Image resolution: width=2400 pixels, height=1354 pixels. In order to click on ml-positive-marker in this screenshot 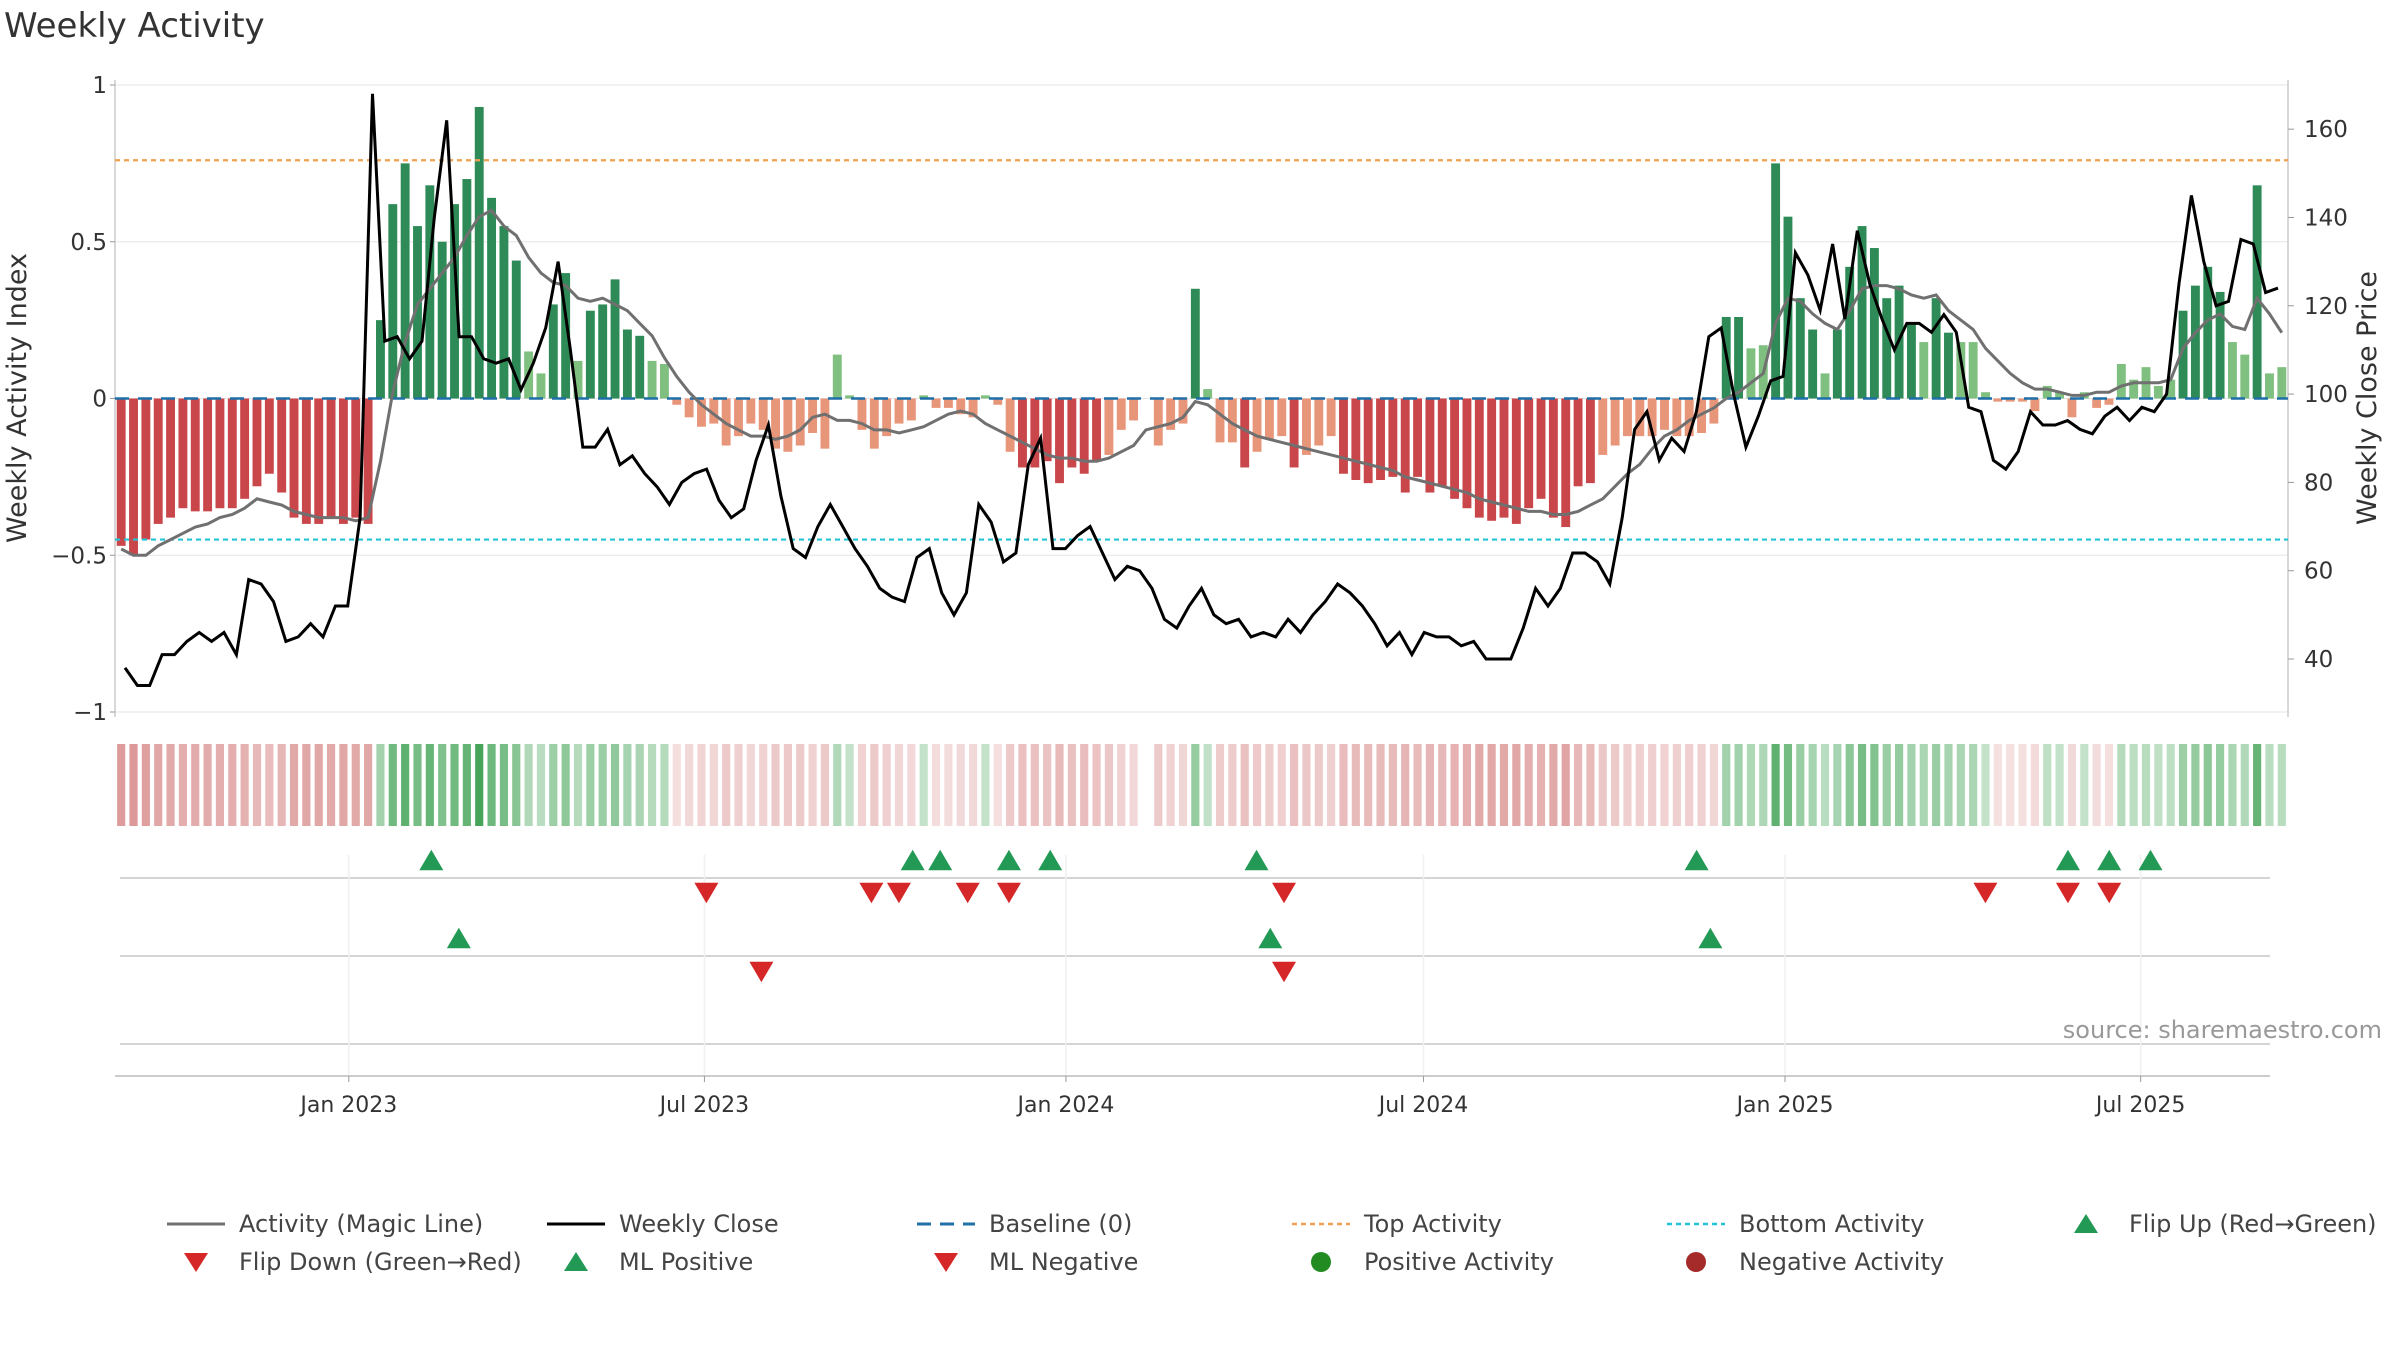, I will do `click(1710, 938)`.